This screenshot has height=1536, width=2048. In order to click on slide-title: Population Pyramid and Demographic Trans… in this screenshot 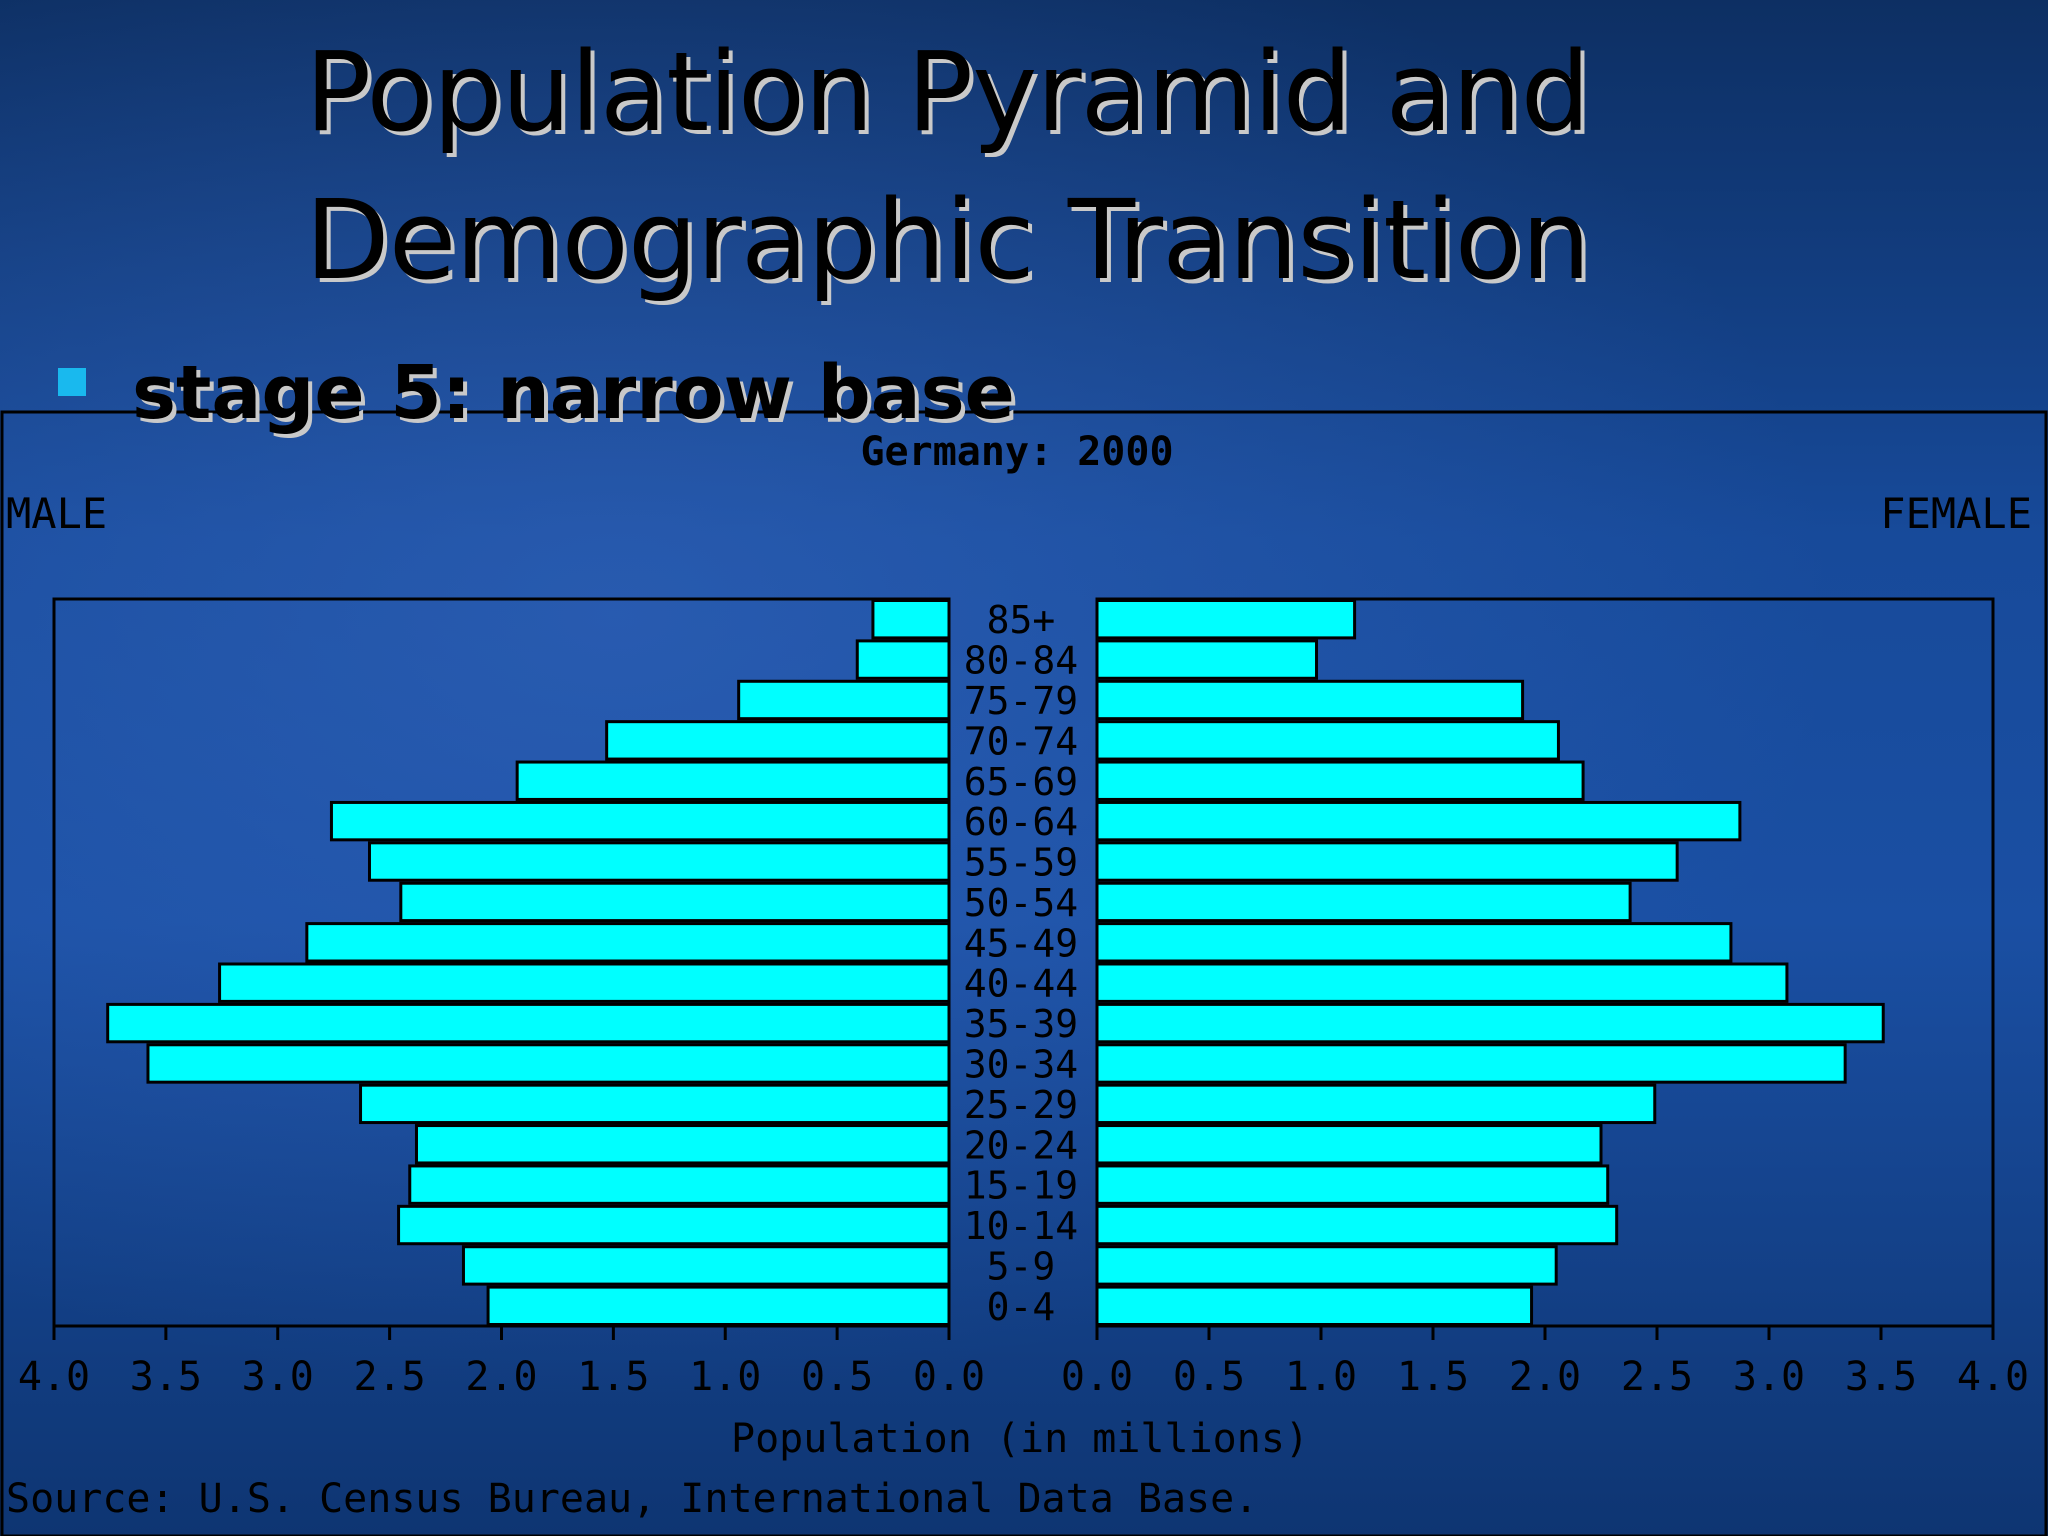, I will do `click(1055, 166)`.